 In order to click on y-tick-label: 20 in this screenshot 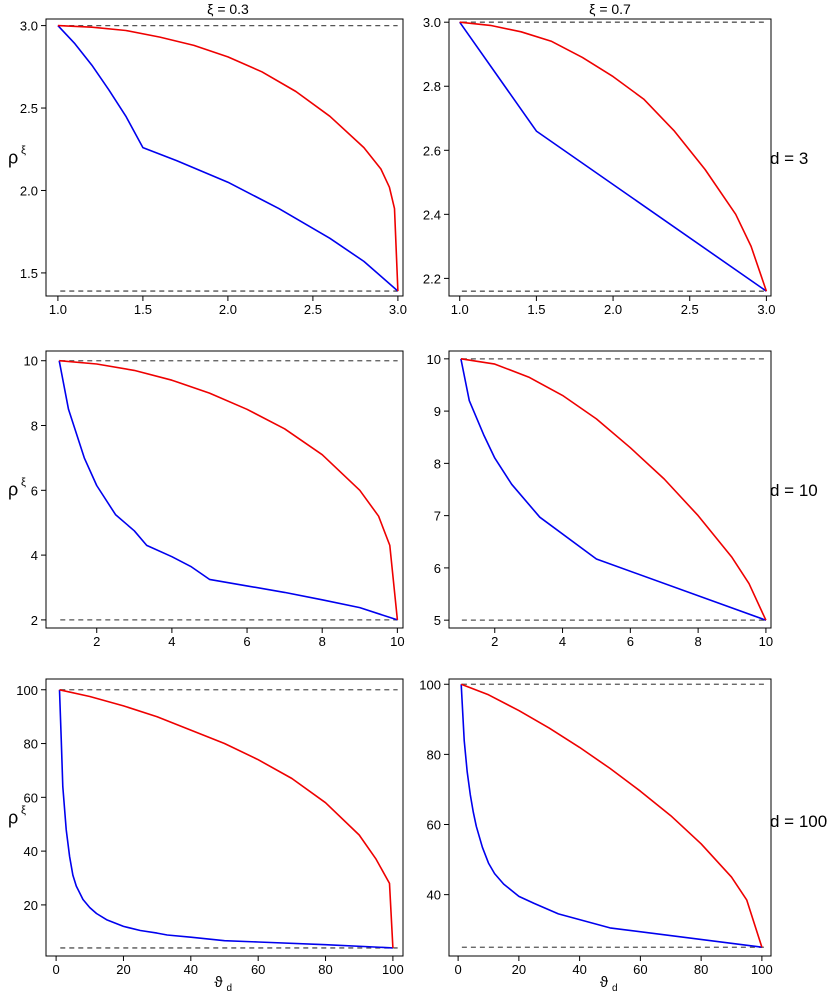, I will do `click(31, 905)`.